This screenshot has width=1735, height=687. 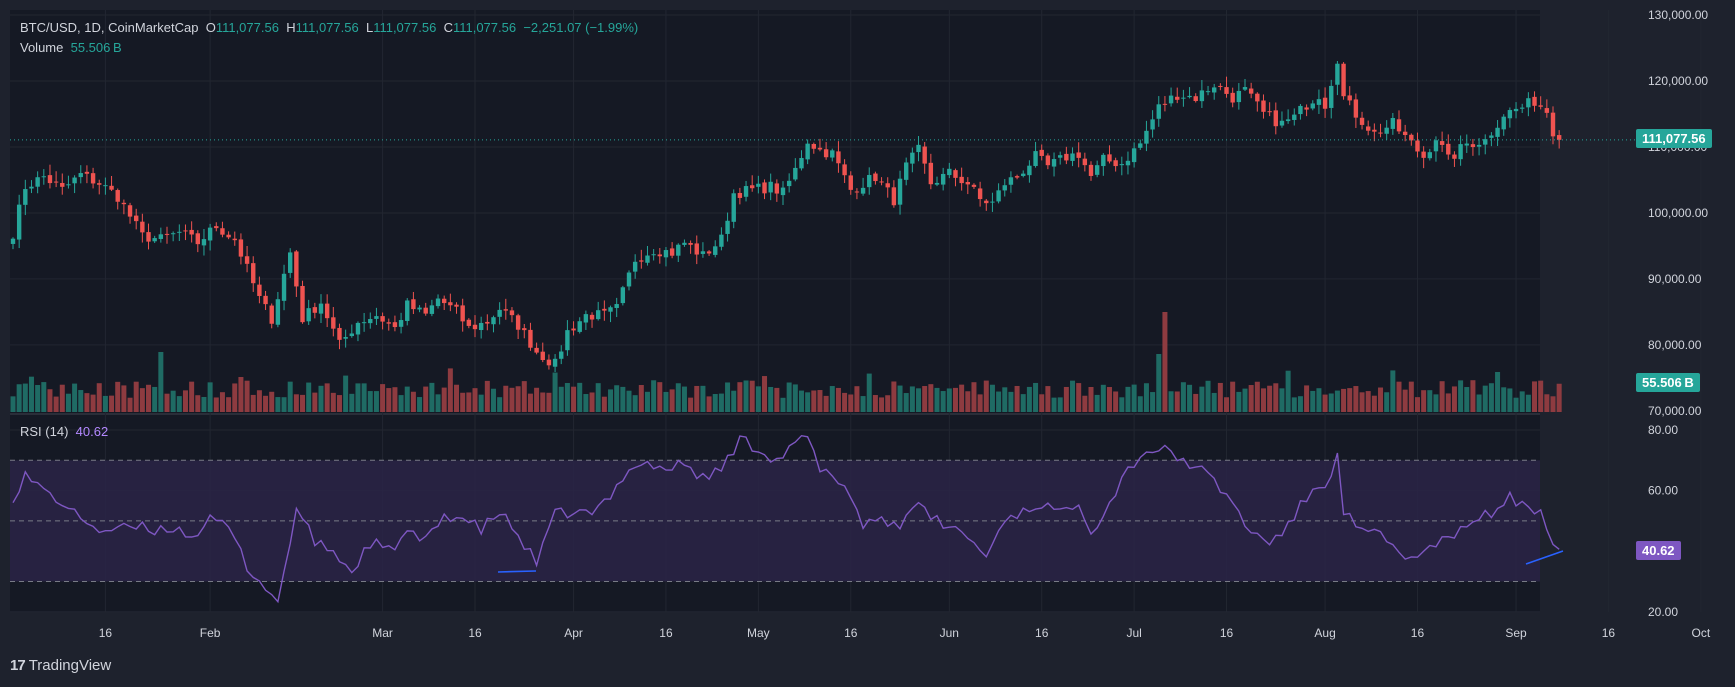 What do you see at coordinates (109, 27) in the screenshot?
I see `symbol-label: BTC/USD, 1D, CoinMarketCap` at bounding box center [109, 27].